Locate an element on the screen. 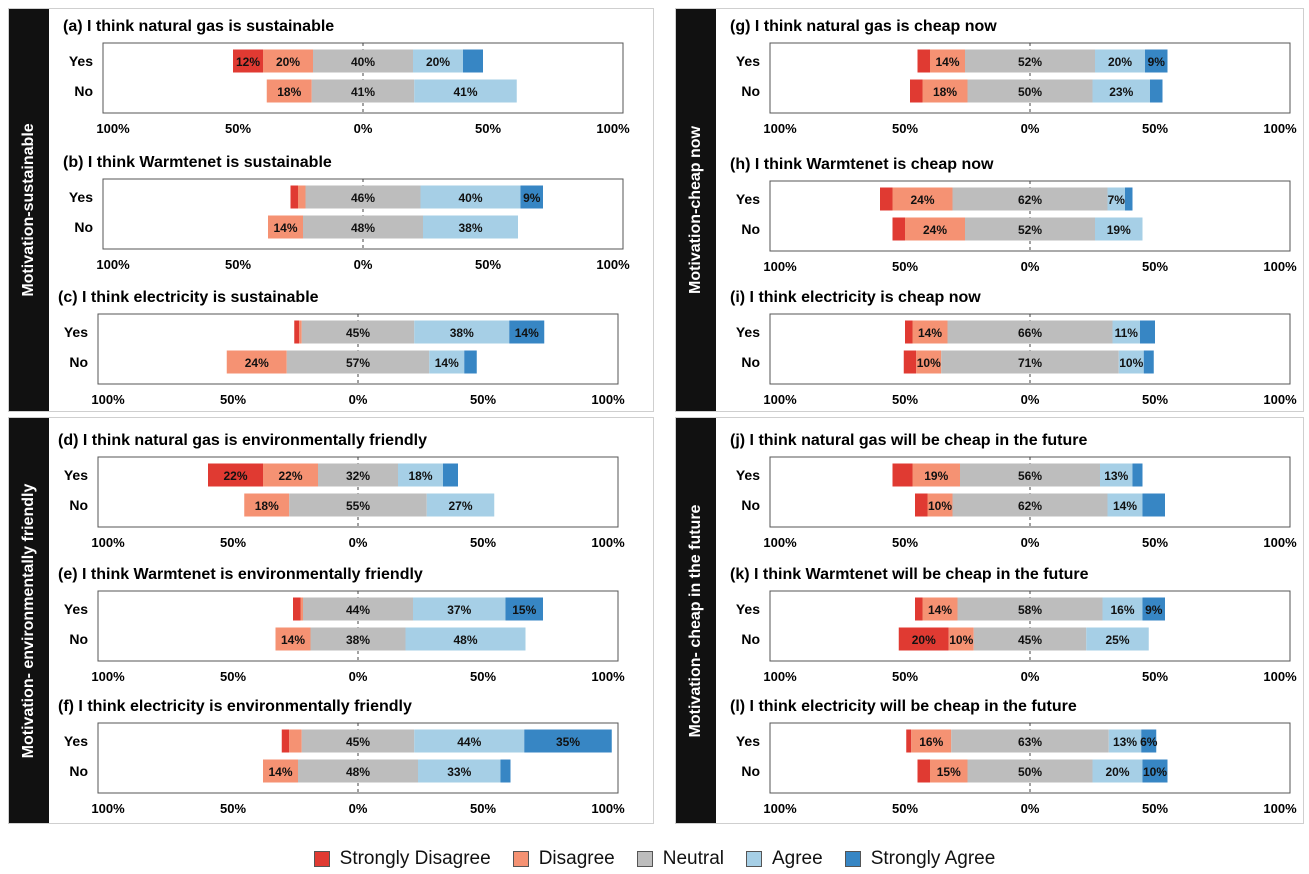  data-label: 37% is located at coordinates (459, 610).